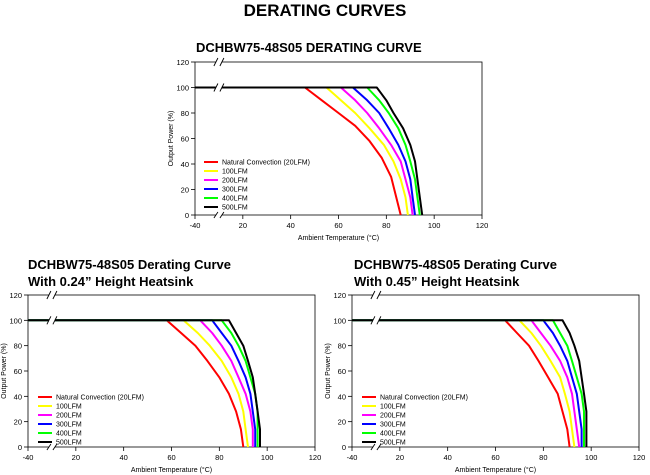  What do you see at coordinates (325, 10) in the screenshot?
I see `page-title: DERATING CURVES` at bounding box center [325, 10].